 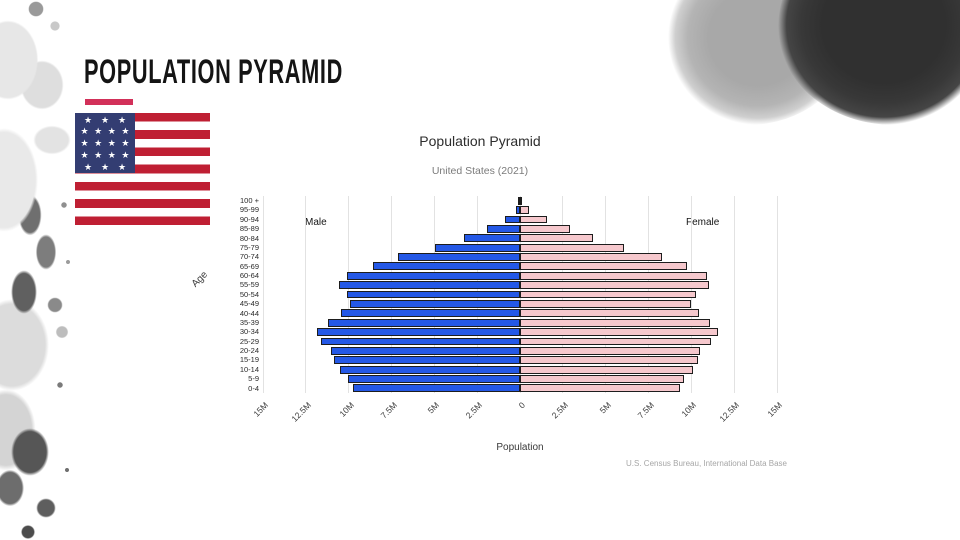 I want to click on age-tick-label: 85-89, so click(x=249, y=229).